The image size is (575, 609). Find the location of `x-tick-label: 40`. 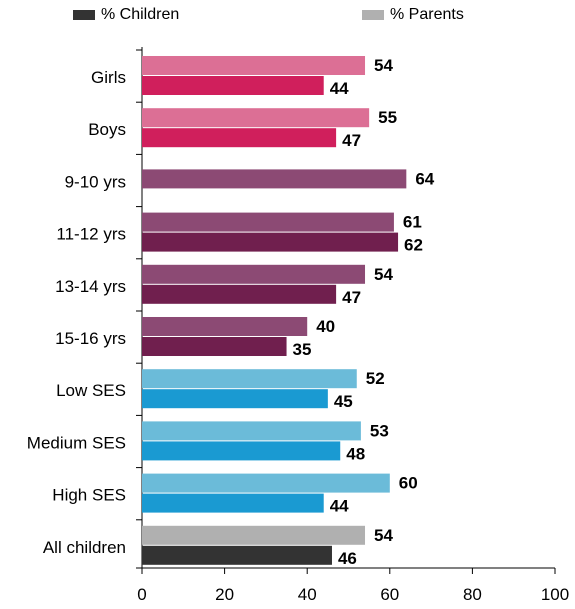

x-tick-label: 40 is located at coordinates (307, 594).